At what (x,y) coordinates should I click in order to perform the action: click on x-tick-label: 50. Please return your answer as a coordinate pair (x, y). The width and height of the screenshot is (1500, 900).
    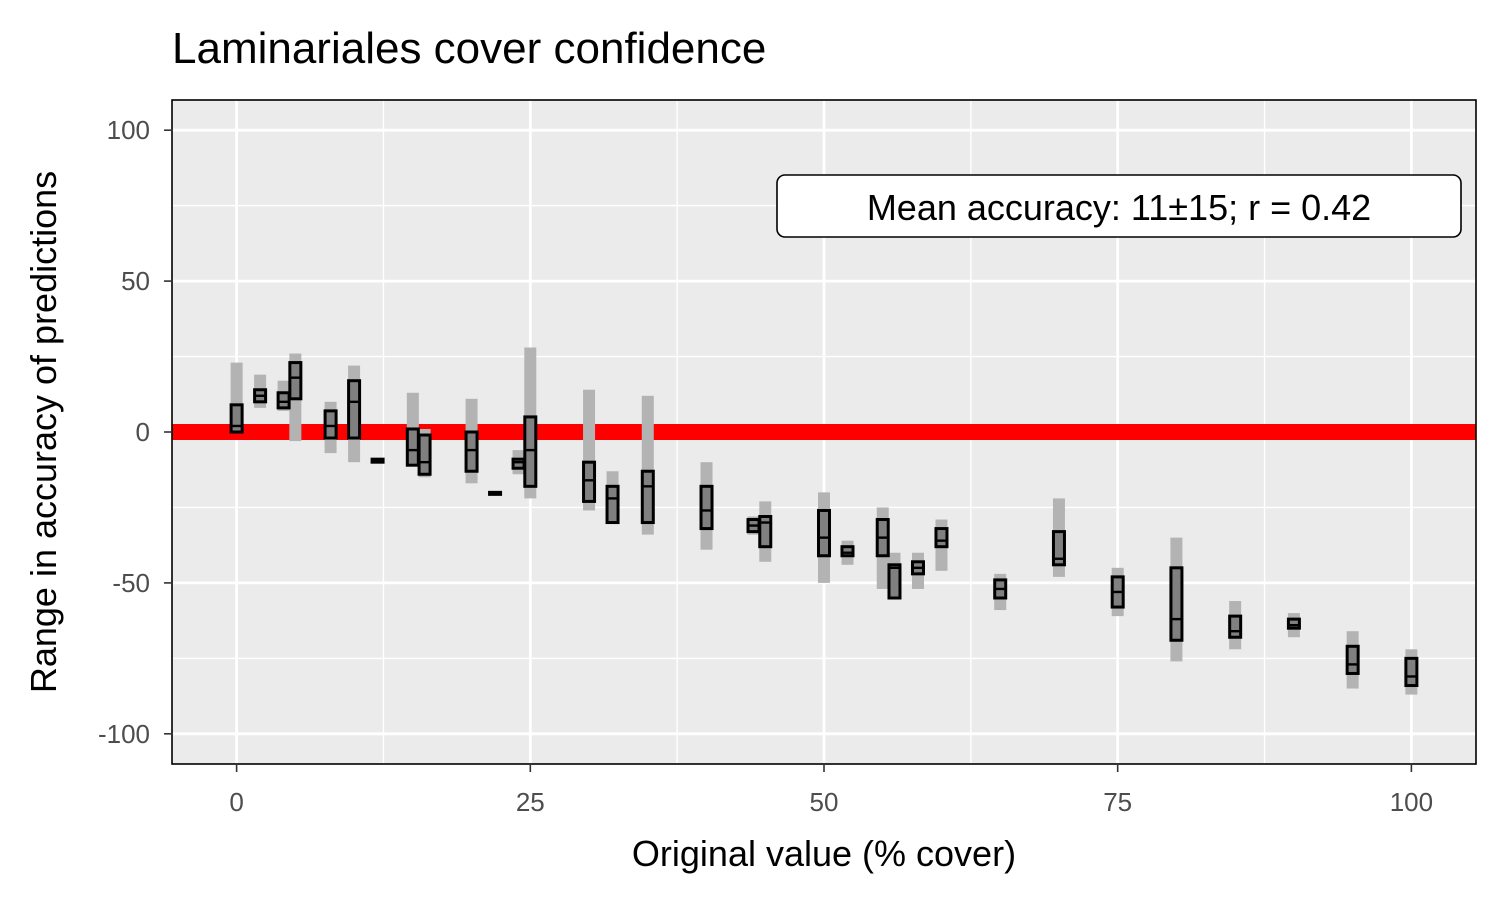
    Looking at the image, I should click on (824, 802).